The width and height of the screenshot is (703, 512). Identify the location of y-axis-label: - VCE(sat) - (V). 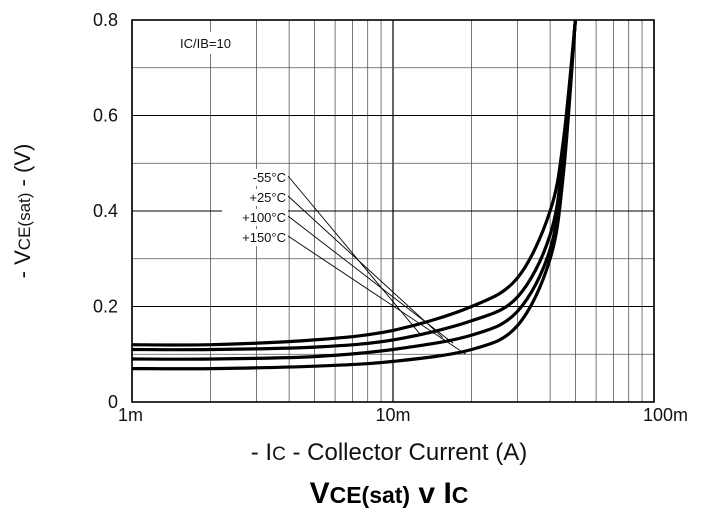
(22, 211).